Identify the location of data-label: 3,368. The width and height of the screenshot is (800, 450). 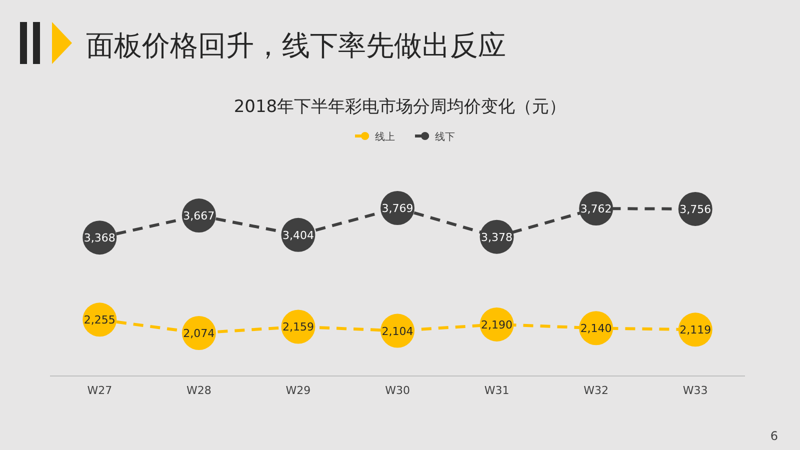
(100, 238).